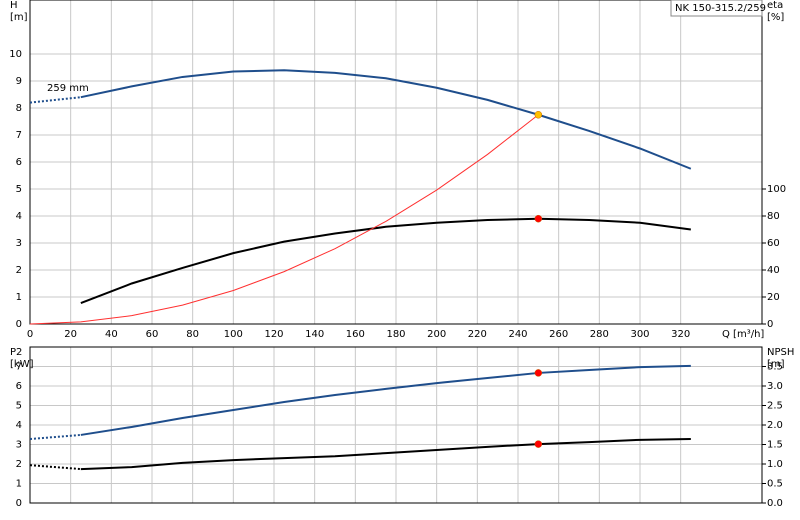 The height and width of the screenshot is (520, 800). Describe the element at coordinates (517, 334) in the screenshot. I see `x-tick-label: 240` at that location.